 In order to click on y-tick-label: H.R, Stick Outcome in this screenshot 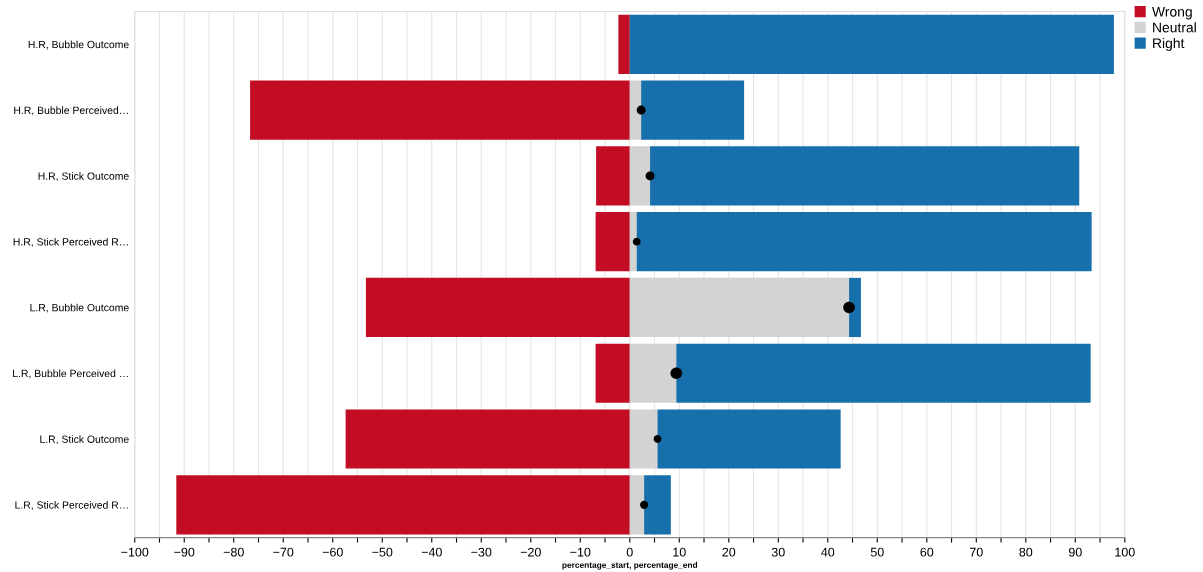, I will do `click(83, 176)`.